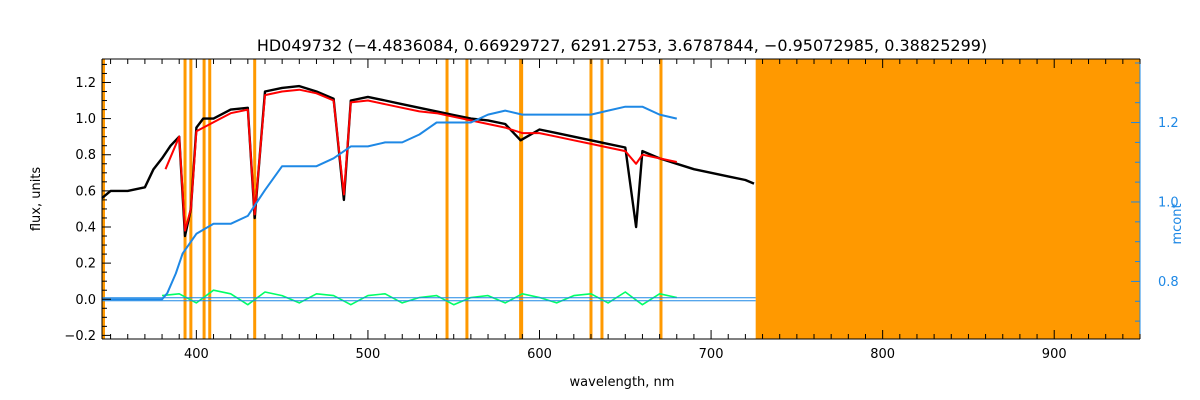 Image resolution: width=1200 pixels, height=400 pixels. What do you see at coordinates (85, 264) in the screenshot?
I see `y-tick-label: 0.2` at bounding box center [85, 264].